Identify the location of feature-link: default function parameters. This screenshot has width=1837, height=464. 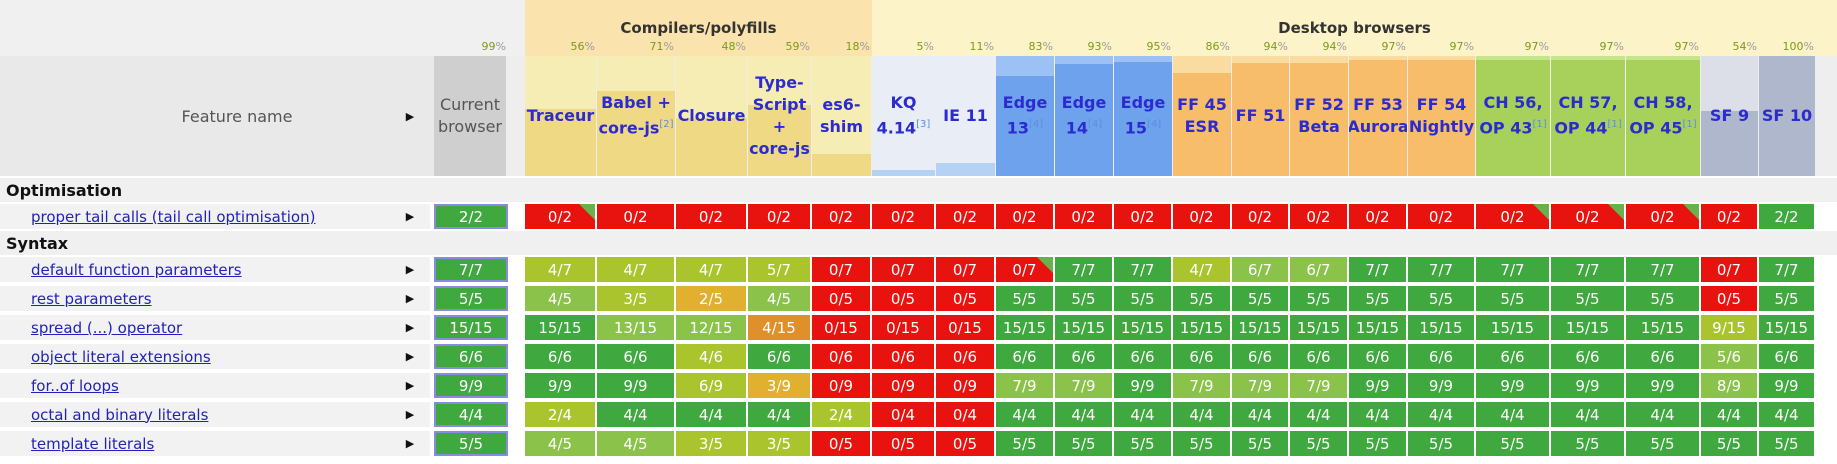
(136, 269).